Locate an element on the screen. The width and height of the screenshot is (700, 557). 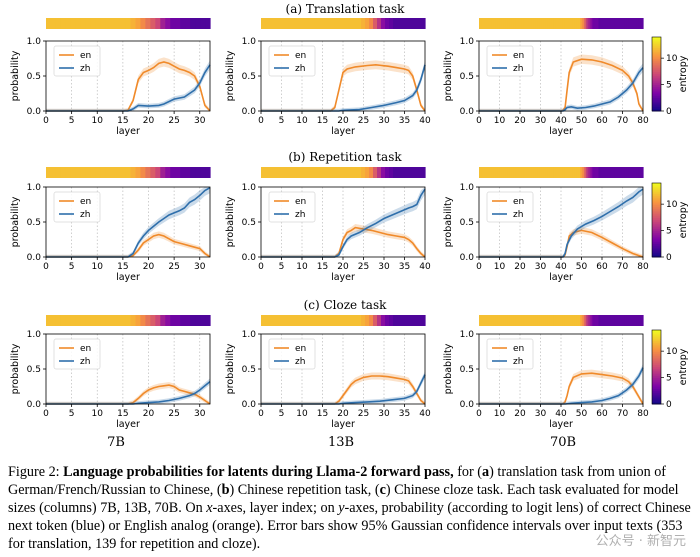
x-tick-label: 80 is located at coordinates (643, 414).